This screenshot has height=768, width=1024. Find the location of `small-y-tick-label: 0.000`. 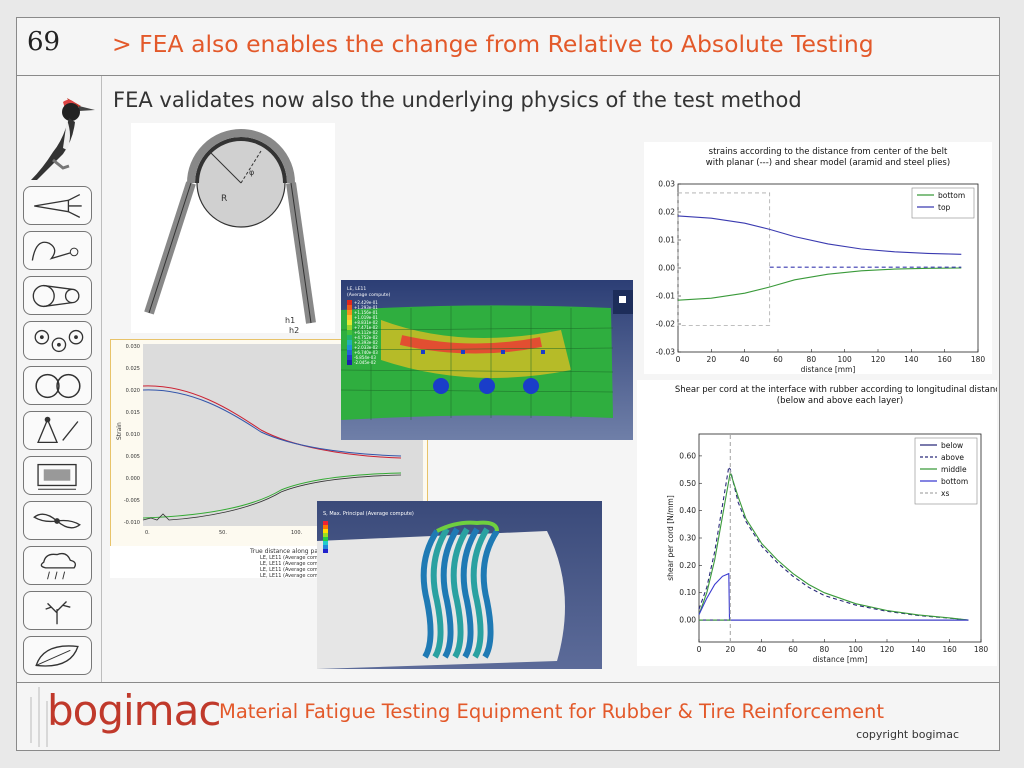

small-y-tick-label: 0.000 is located at coordinates (133, 479).